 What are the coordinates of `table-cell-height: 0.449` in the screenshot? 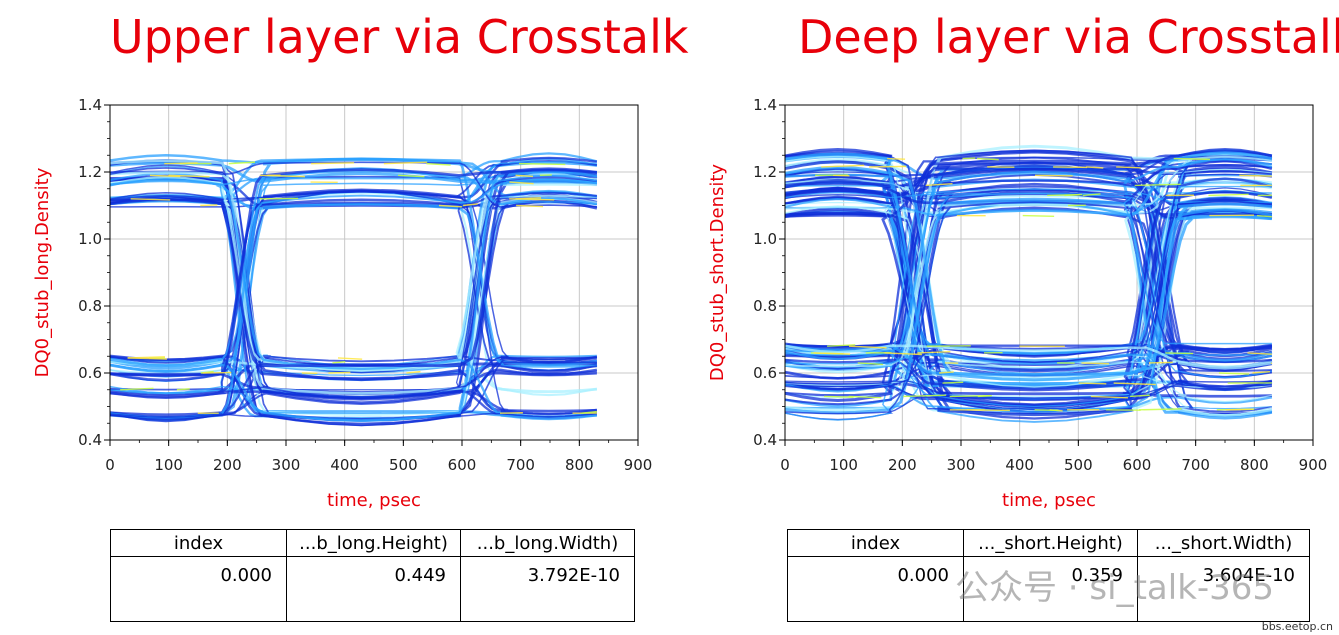 It's located at (373, 589).